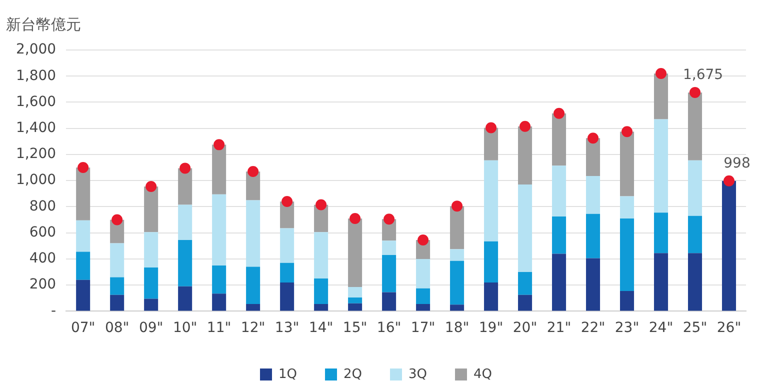 The image size is (768, 391). Describe the element at coordinates (42, 258) in the screenshot. I see `y-tick-label: 400` at that location.